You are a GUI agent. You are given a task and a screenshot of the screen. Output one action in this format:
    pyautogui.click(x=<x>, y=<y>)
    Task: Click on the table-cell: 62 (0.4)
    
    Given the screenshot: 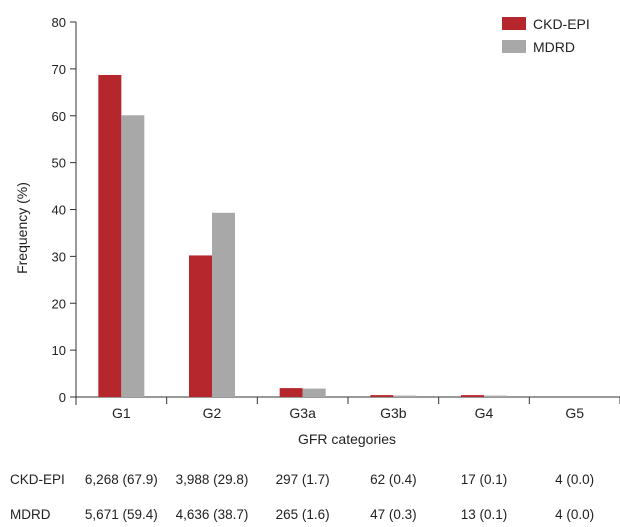 What is the action you would take?
    pyautogui.click(x=393, y=479)
    